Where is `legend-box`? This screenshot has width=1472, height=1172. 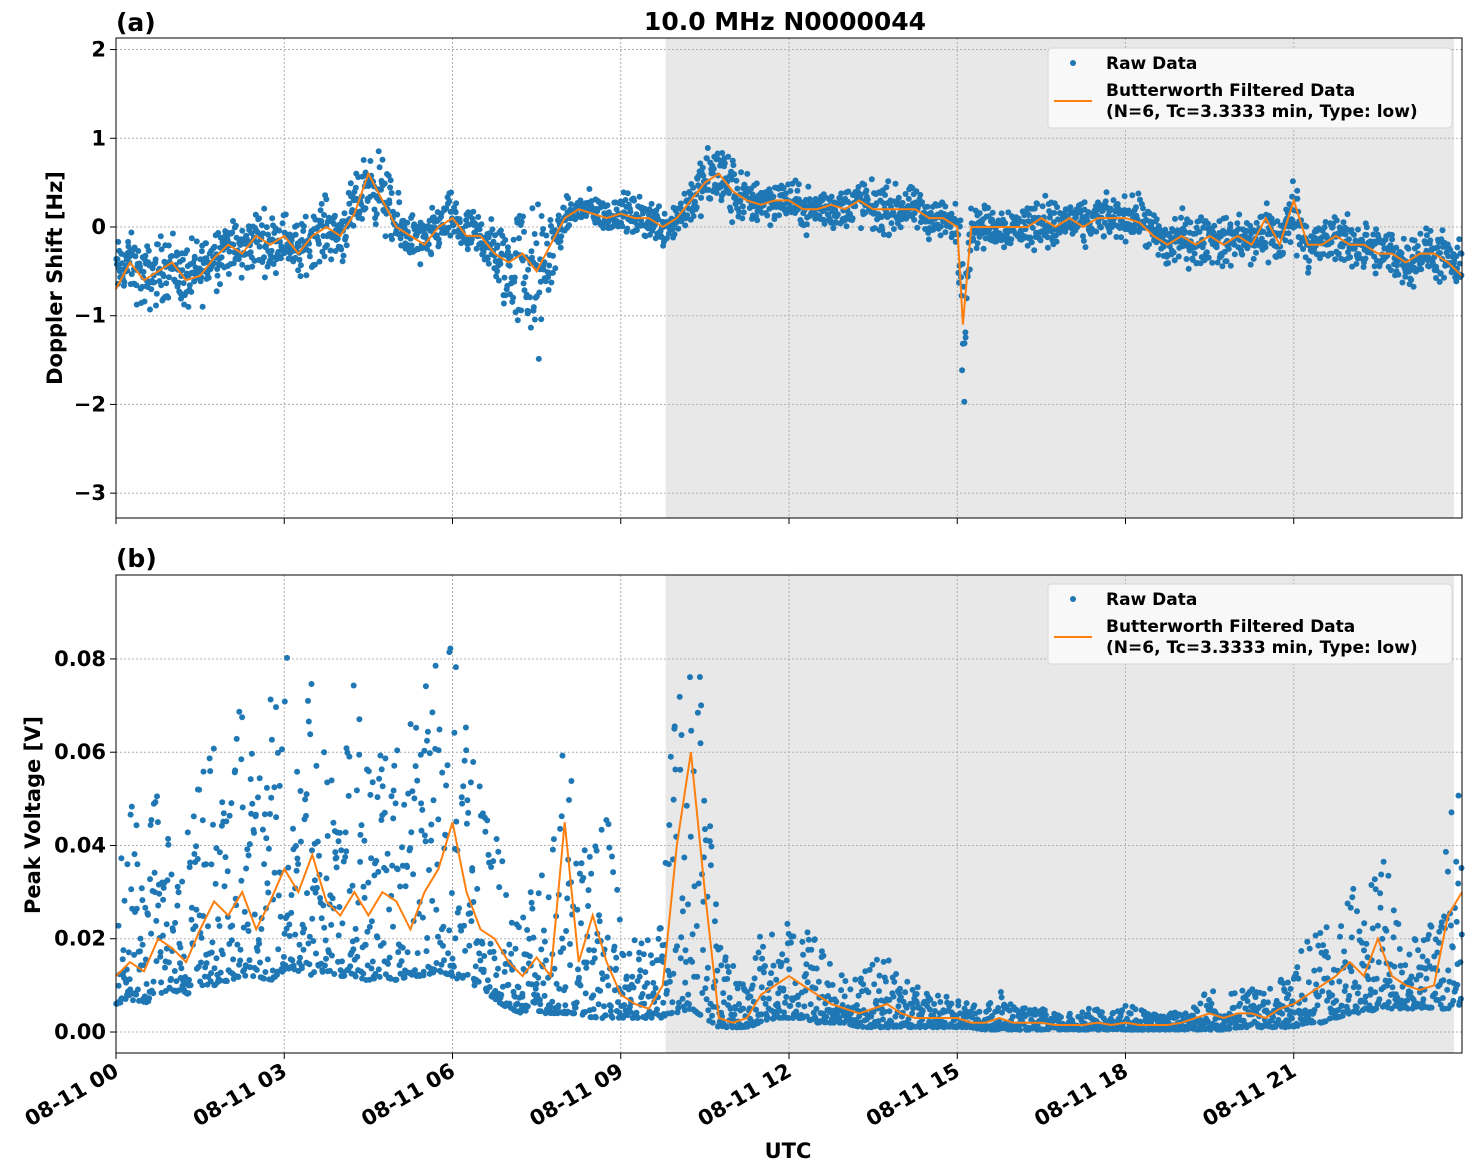
legend-box is located at coordinates (1250, 88).